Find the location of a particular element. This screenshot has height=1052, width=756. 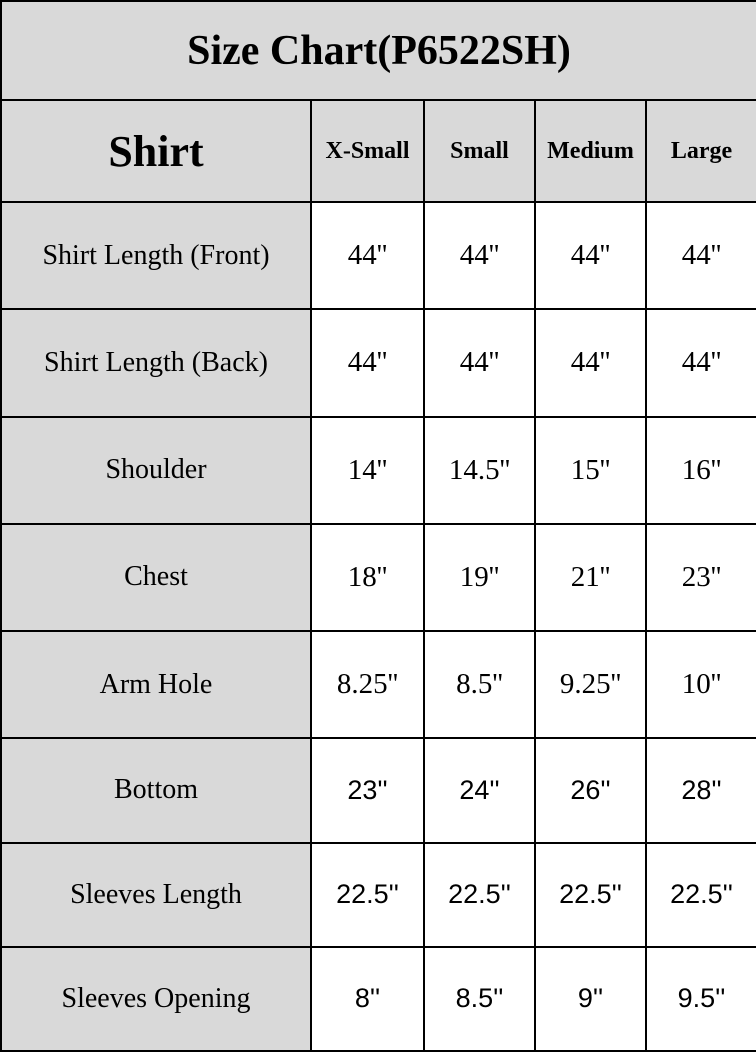

measurement-value-cell: 15'' is located at coordinates (590, 470).